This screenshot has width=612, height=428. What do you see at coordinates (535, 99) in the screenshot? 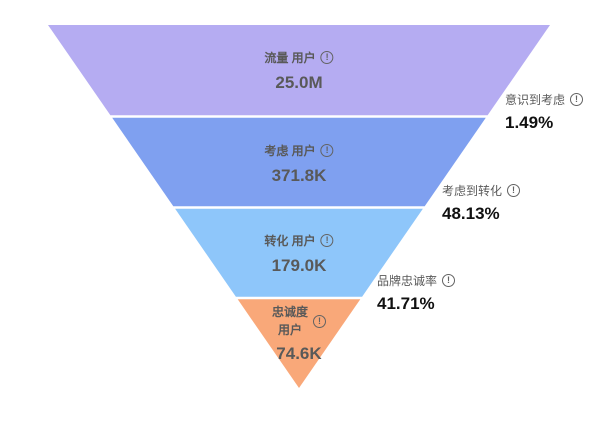
I see `conversion-label-text: 意识到考虑` at bounding box center [535, 99].